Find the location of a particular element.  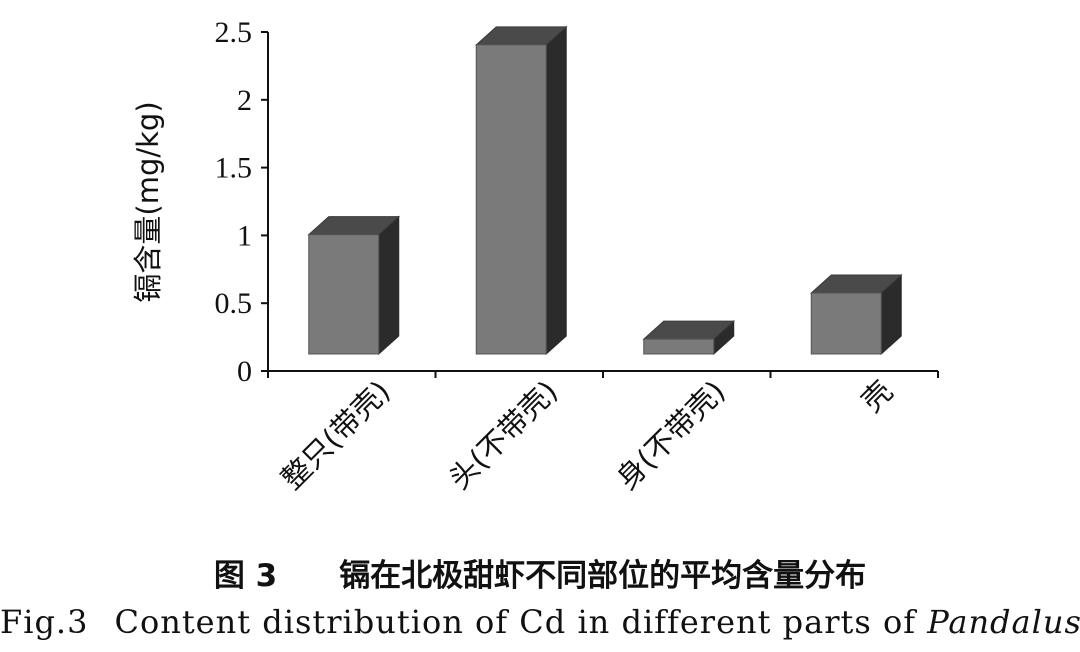

figure-caption-chinese: 图 3 镉在北极甜虾不同部位的平均含量分布 is located at coordinates (540, 572).